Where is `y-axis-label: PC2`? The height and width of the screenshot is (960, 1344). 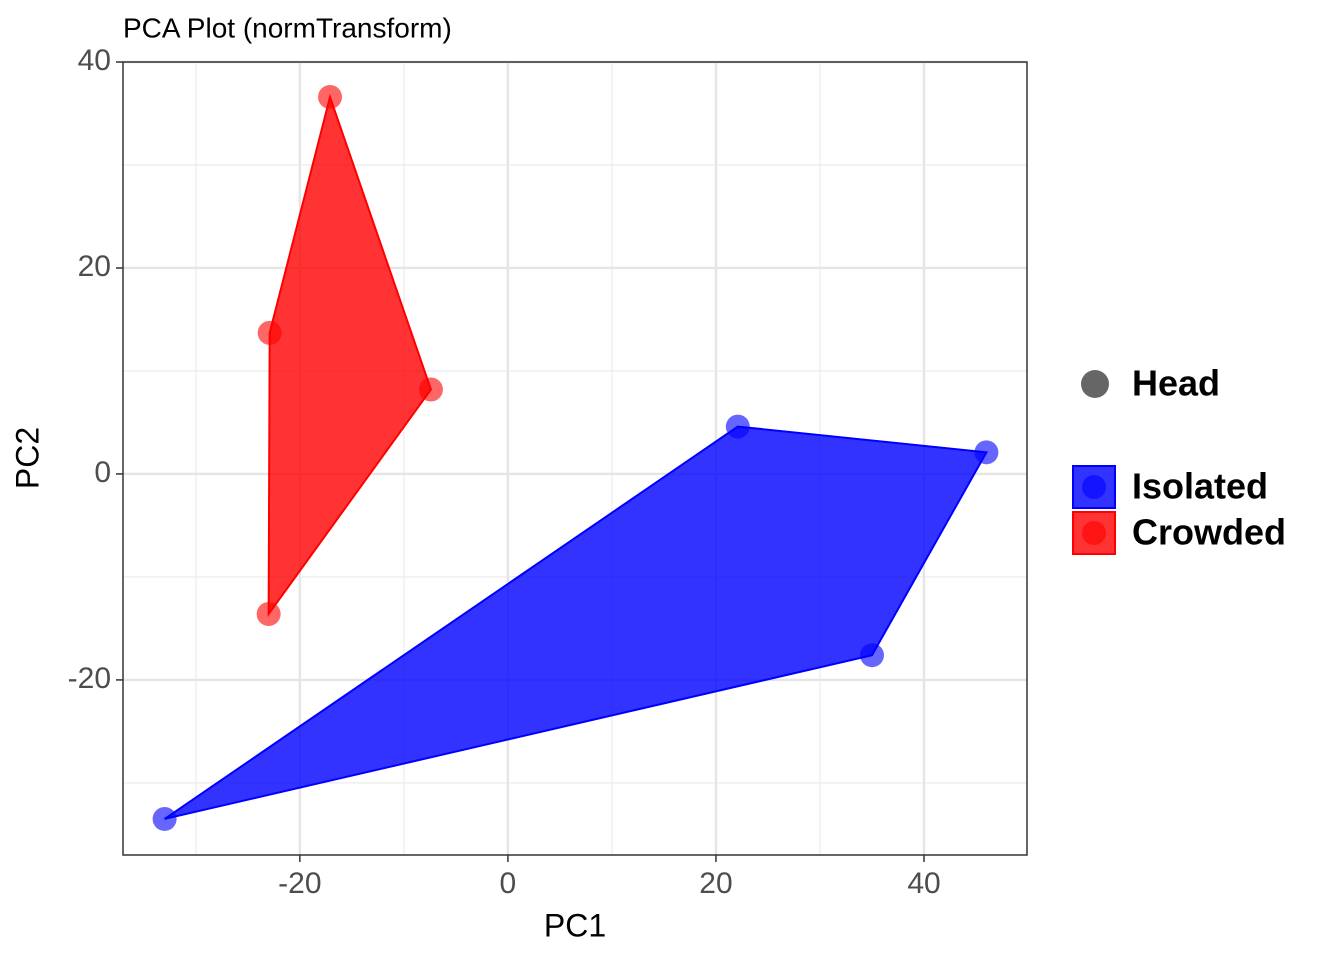
y-axis-label: PC2 is located at coordinates (27, 458).